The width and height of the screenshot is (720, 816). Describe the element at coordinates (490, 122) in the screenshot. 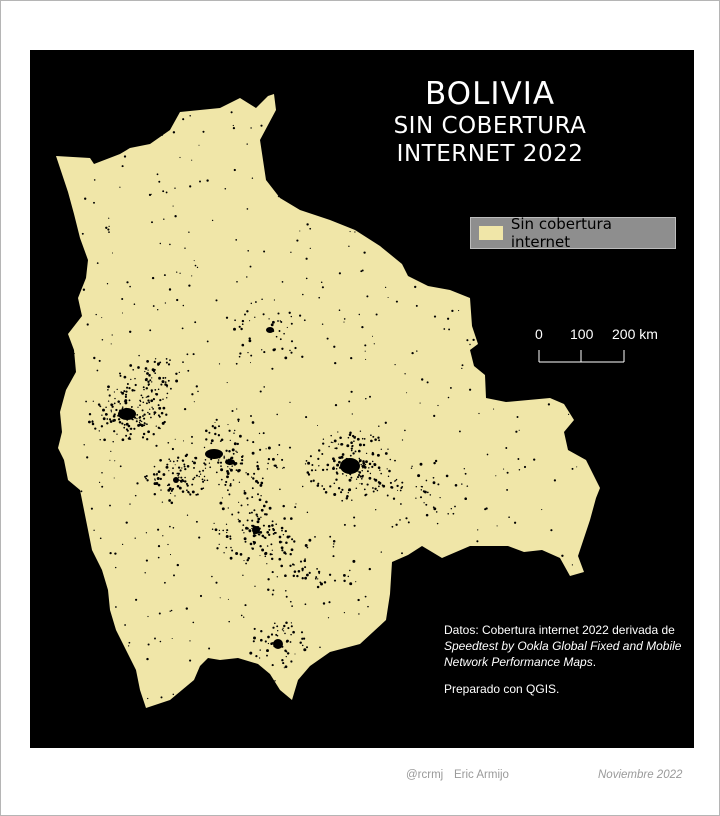

I see `map-title-block: BOLIVIA SIN COBERTURA INTERNET 2022` at that location.